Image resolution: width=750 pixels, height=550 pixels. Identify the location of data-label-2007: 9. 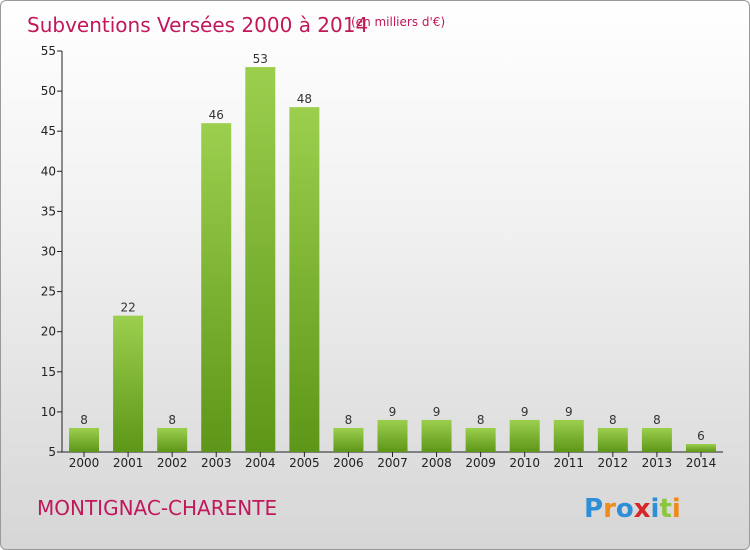
(393, 412).